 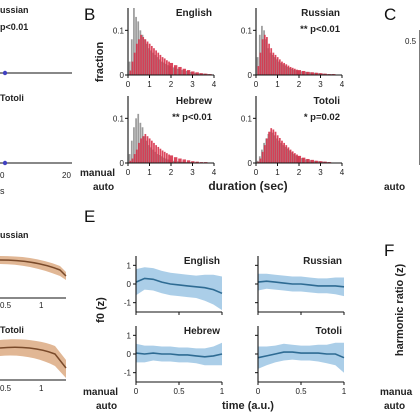 What do you see at coordinates (149, 172) in the screenshot?
I see `panel-b-hebrew-xtick-label: 1` at bounding box center [149, 172].